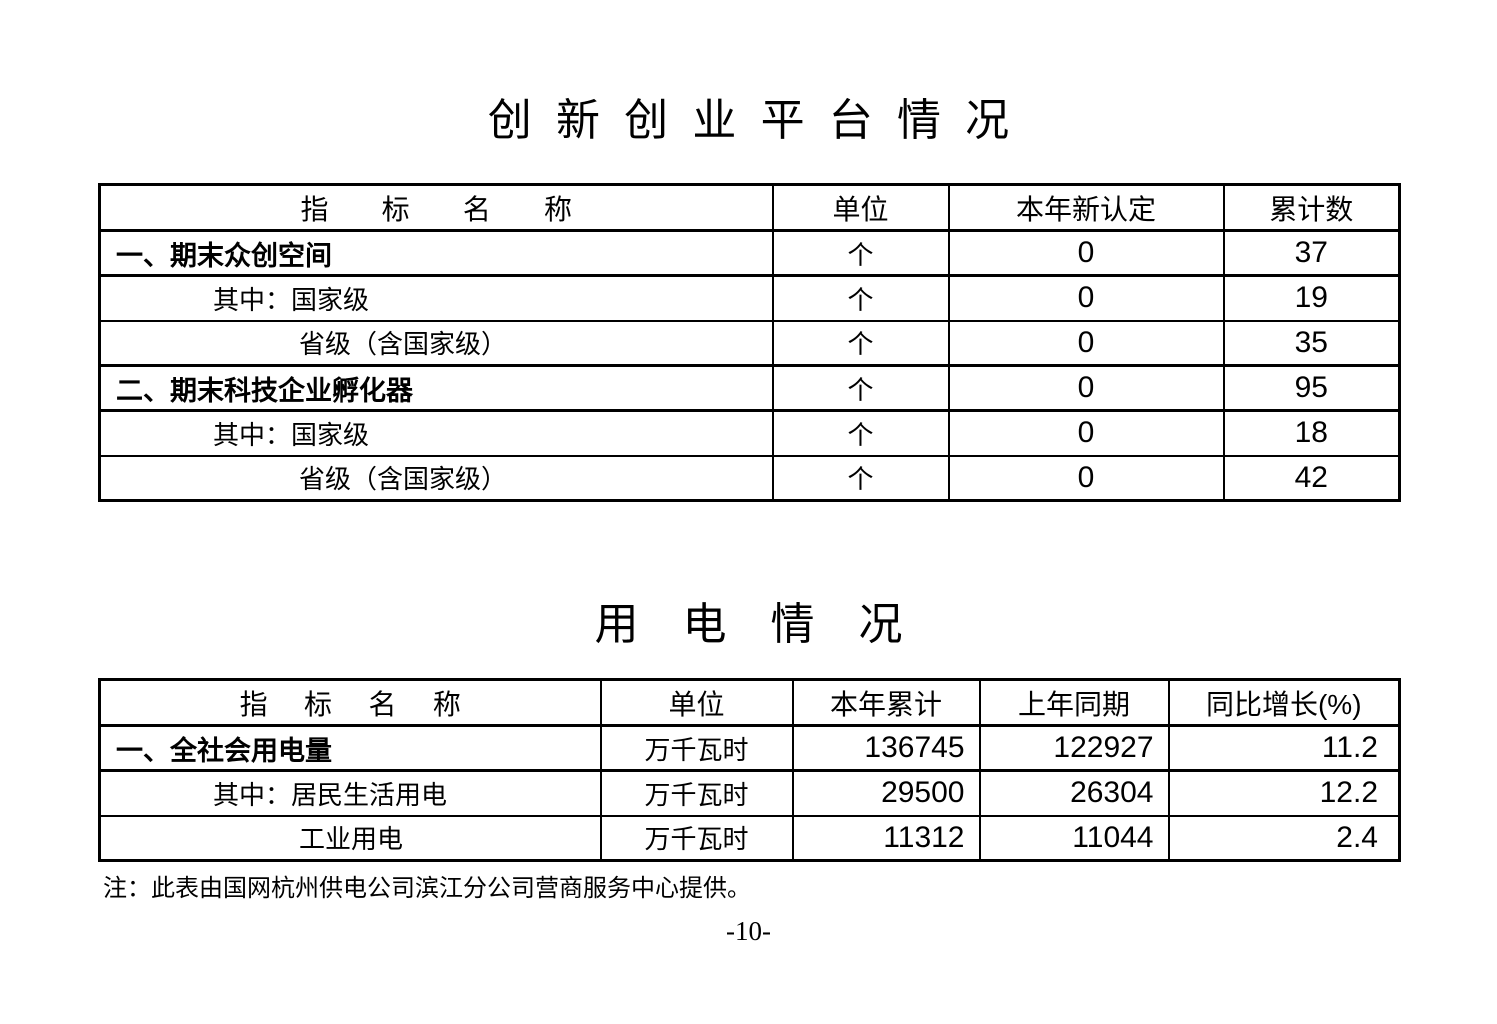 The height and width of the screenshot is (1024, 1497). I want to click on table2-row-total-consumption: 一、全社会用电量 万千瓦时 136745 122927 11.2, so click(749, 748).